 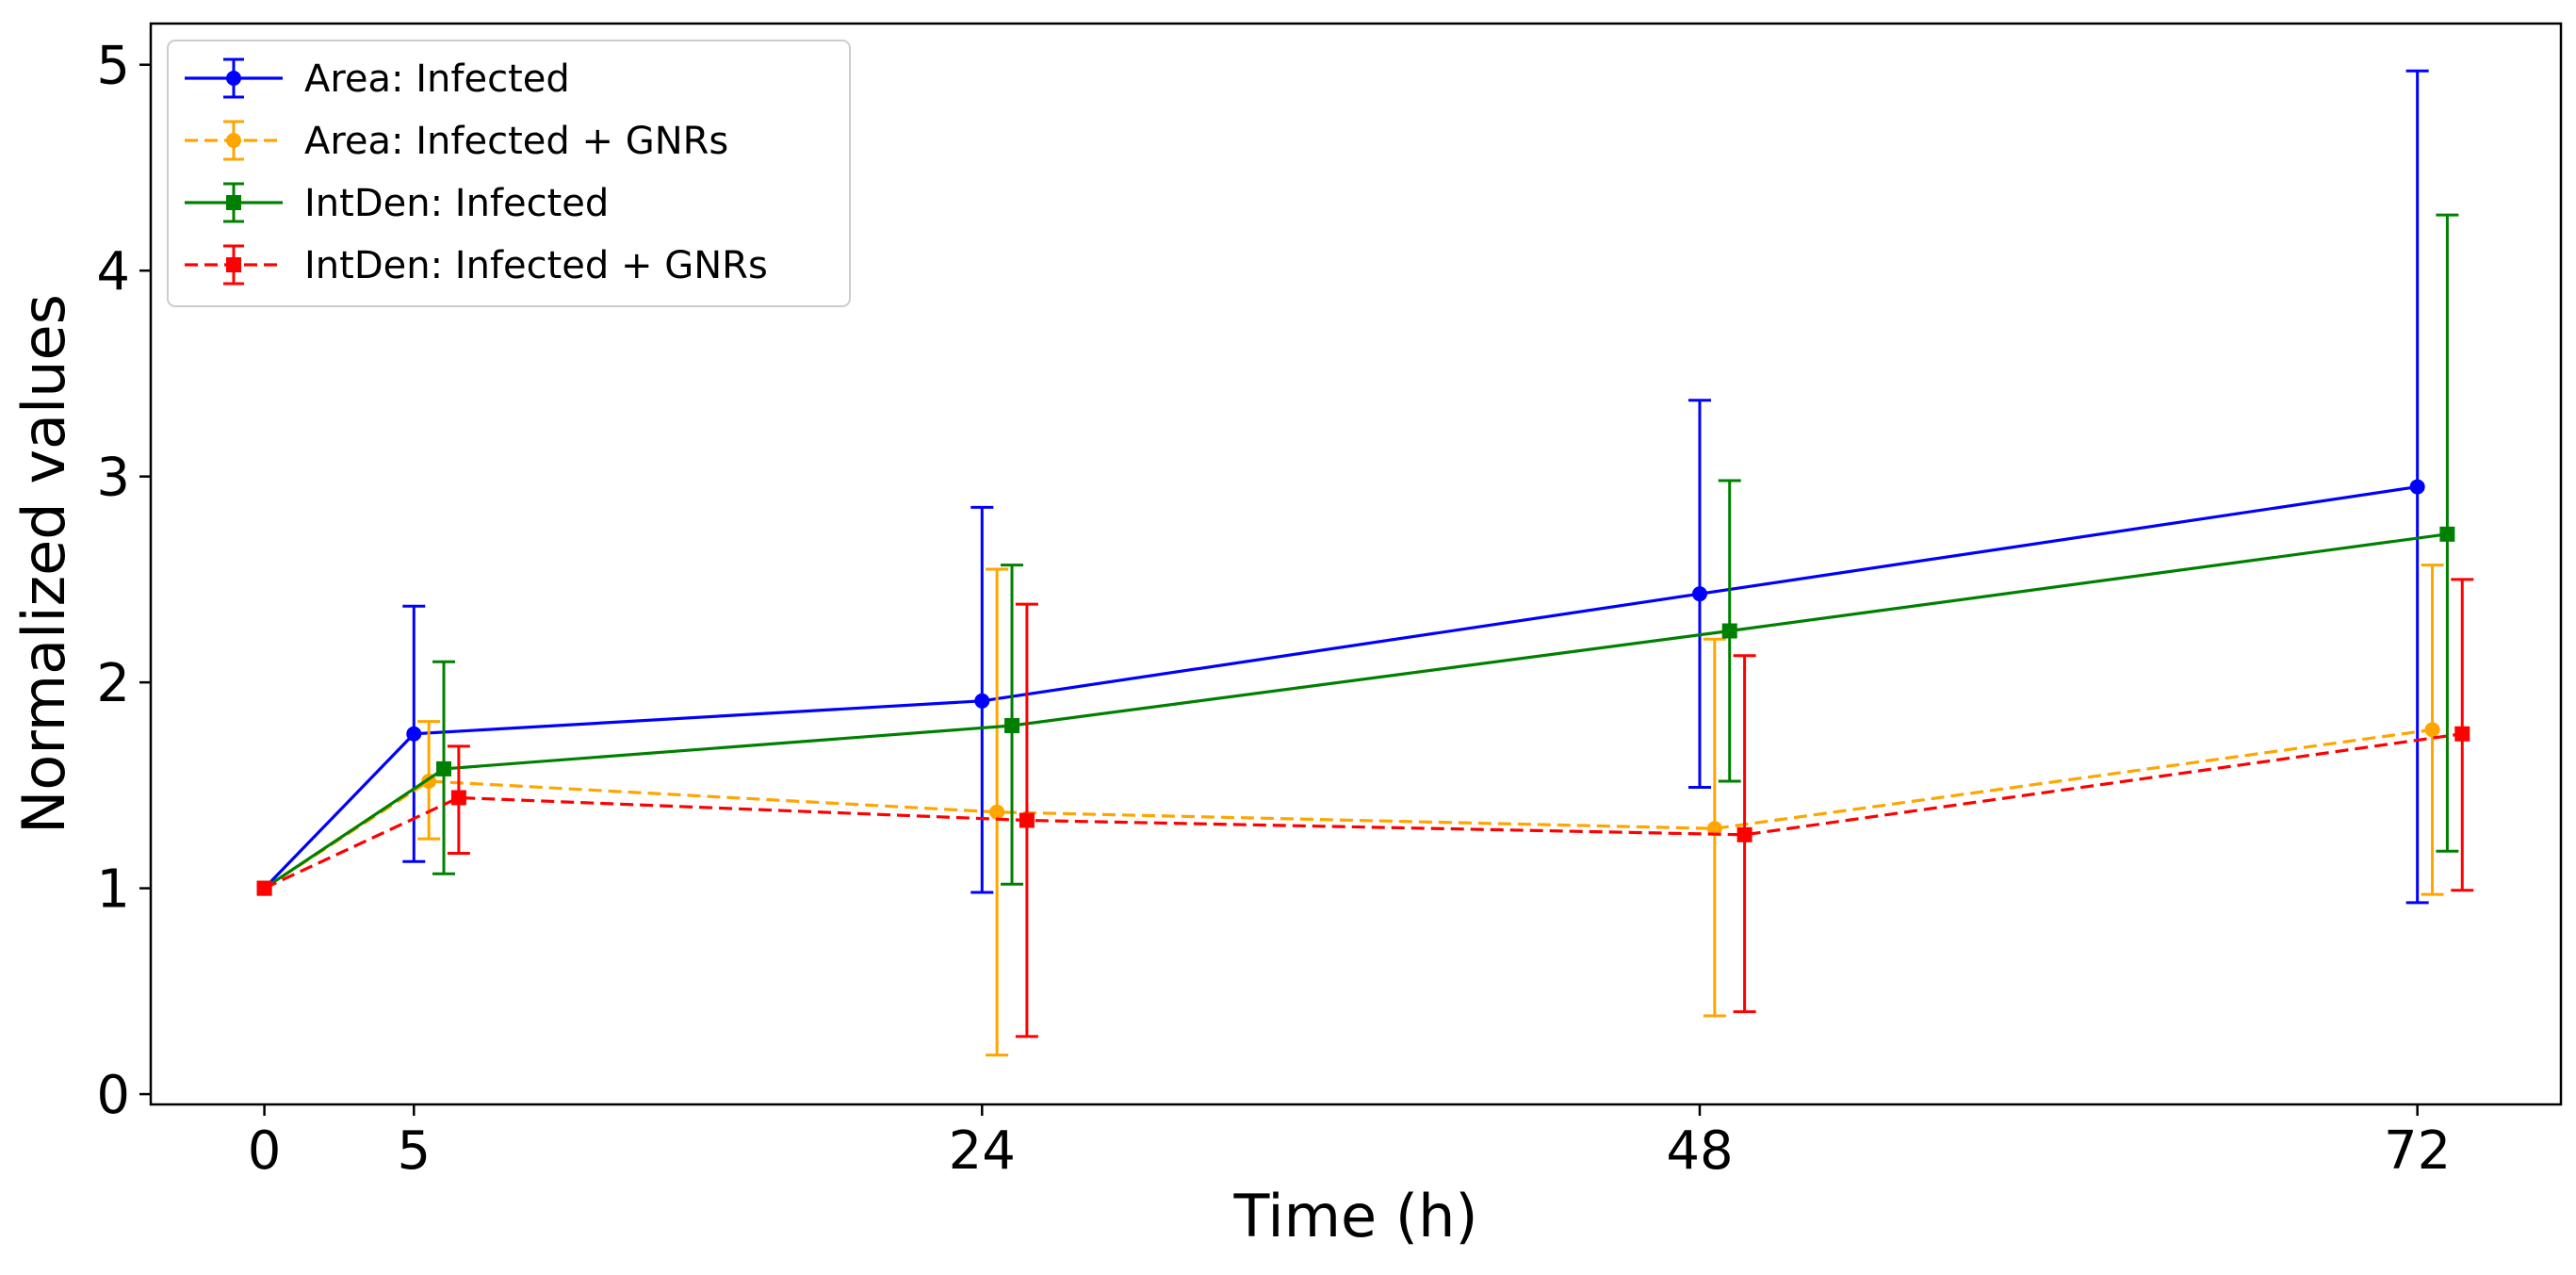 What do you see at coordinates (113, 67) in the screenshot?
I see `y-tick-label: 5` at bounding box center [113, 67].